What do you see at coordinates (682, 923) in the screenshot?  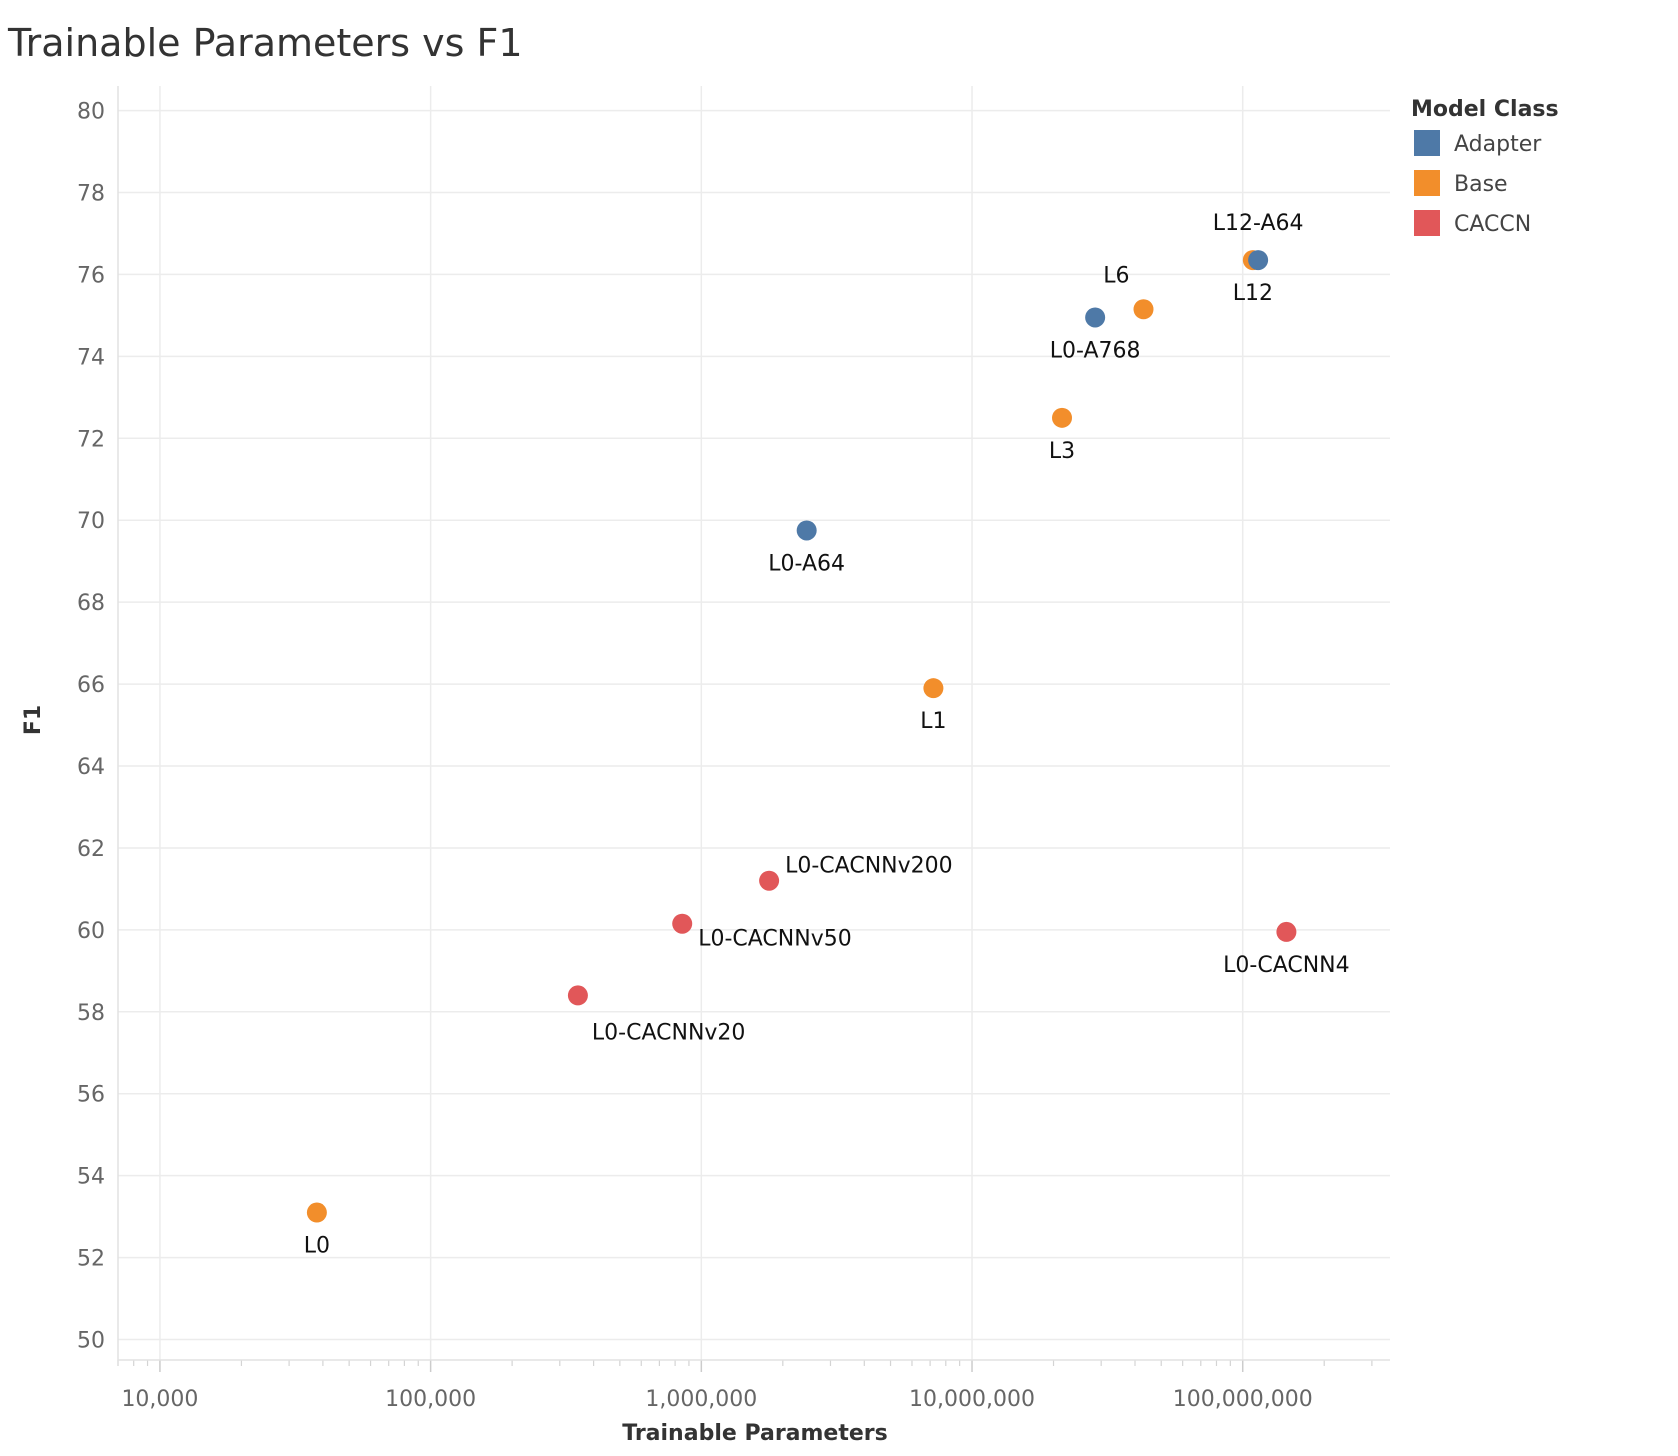 I see `point-l0-cacnnv50` at bounding box center [682, 923].